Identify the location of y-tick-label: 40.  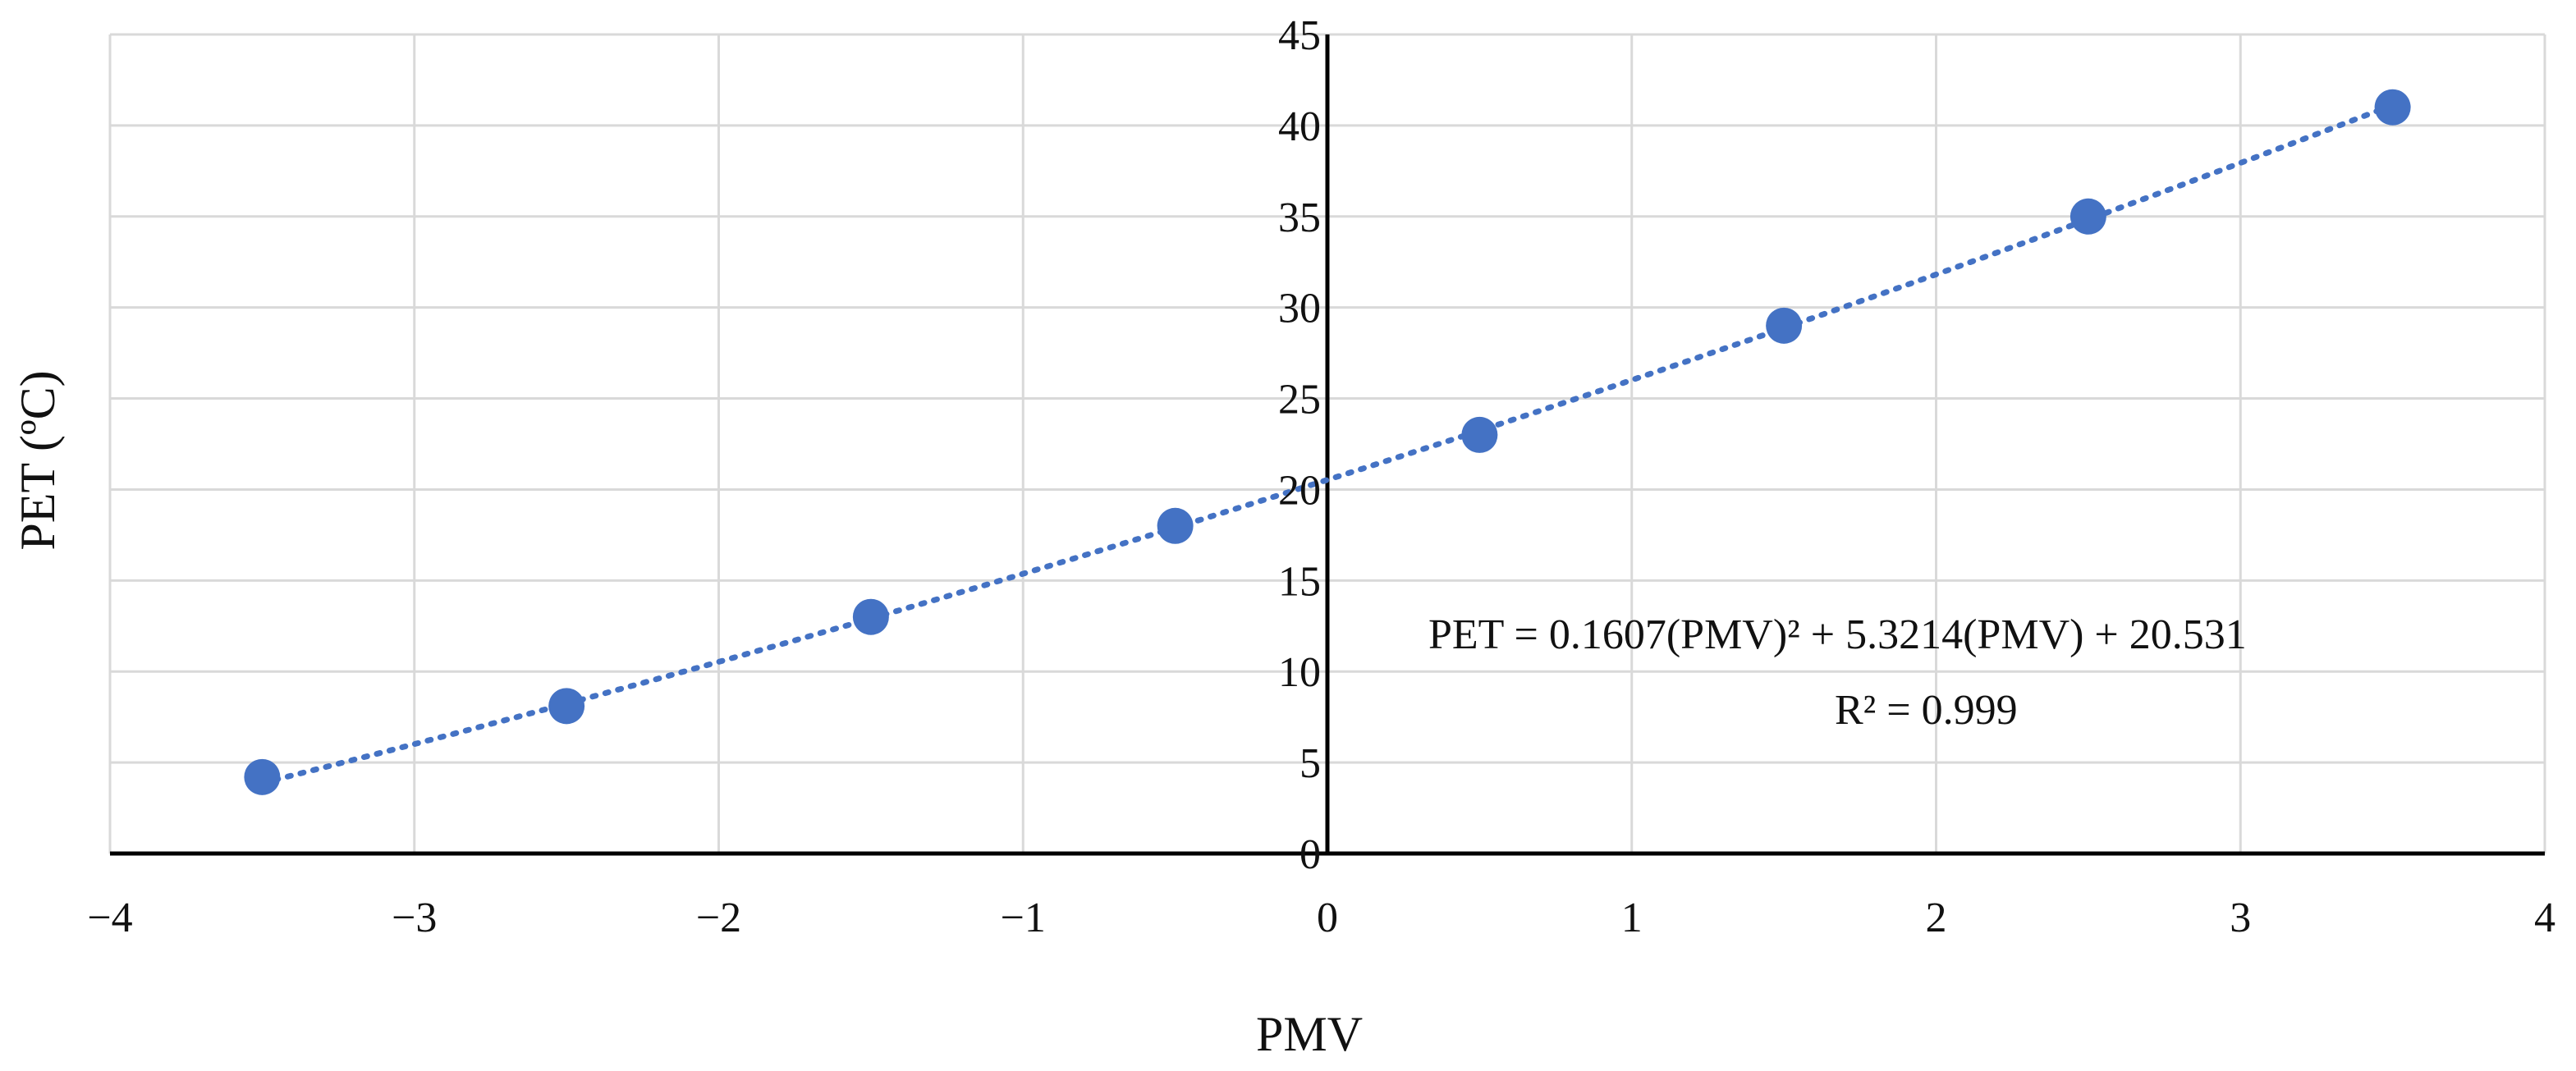
(1300, 126).